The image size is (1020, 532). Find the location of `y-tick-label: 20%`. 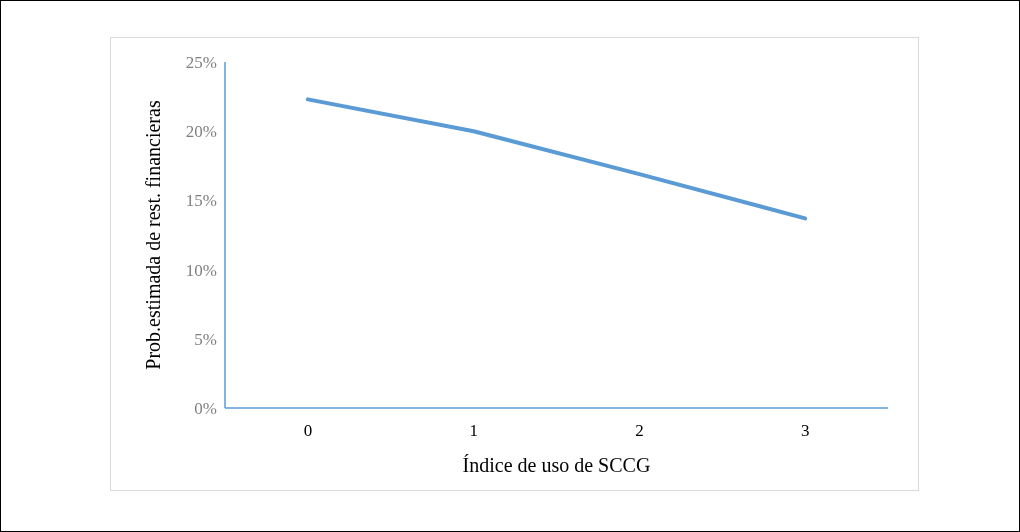

y-tick-label: 20% is located at coordinates (201, 132).